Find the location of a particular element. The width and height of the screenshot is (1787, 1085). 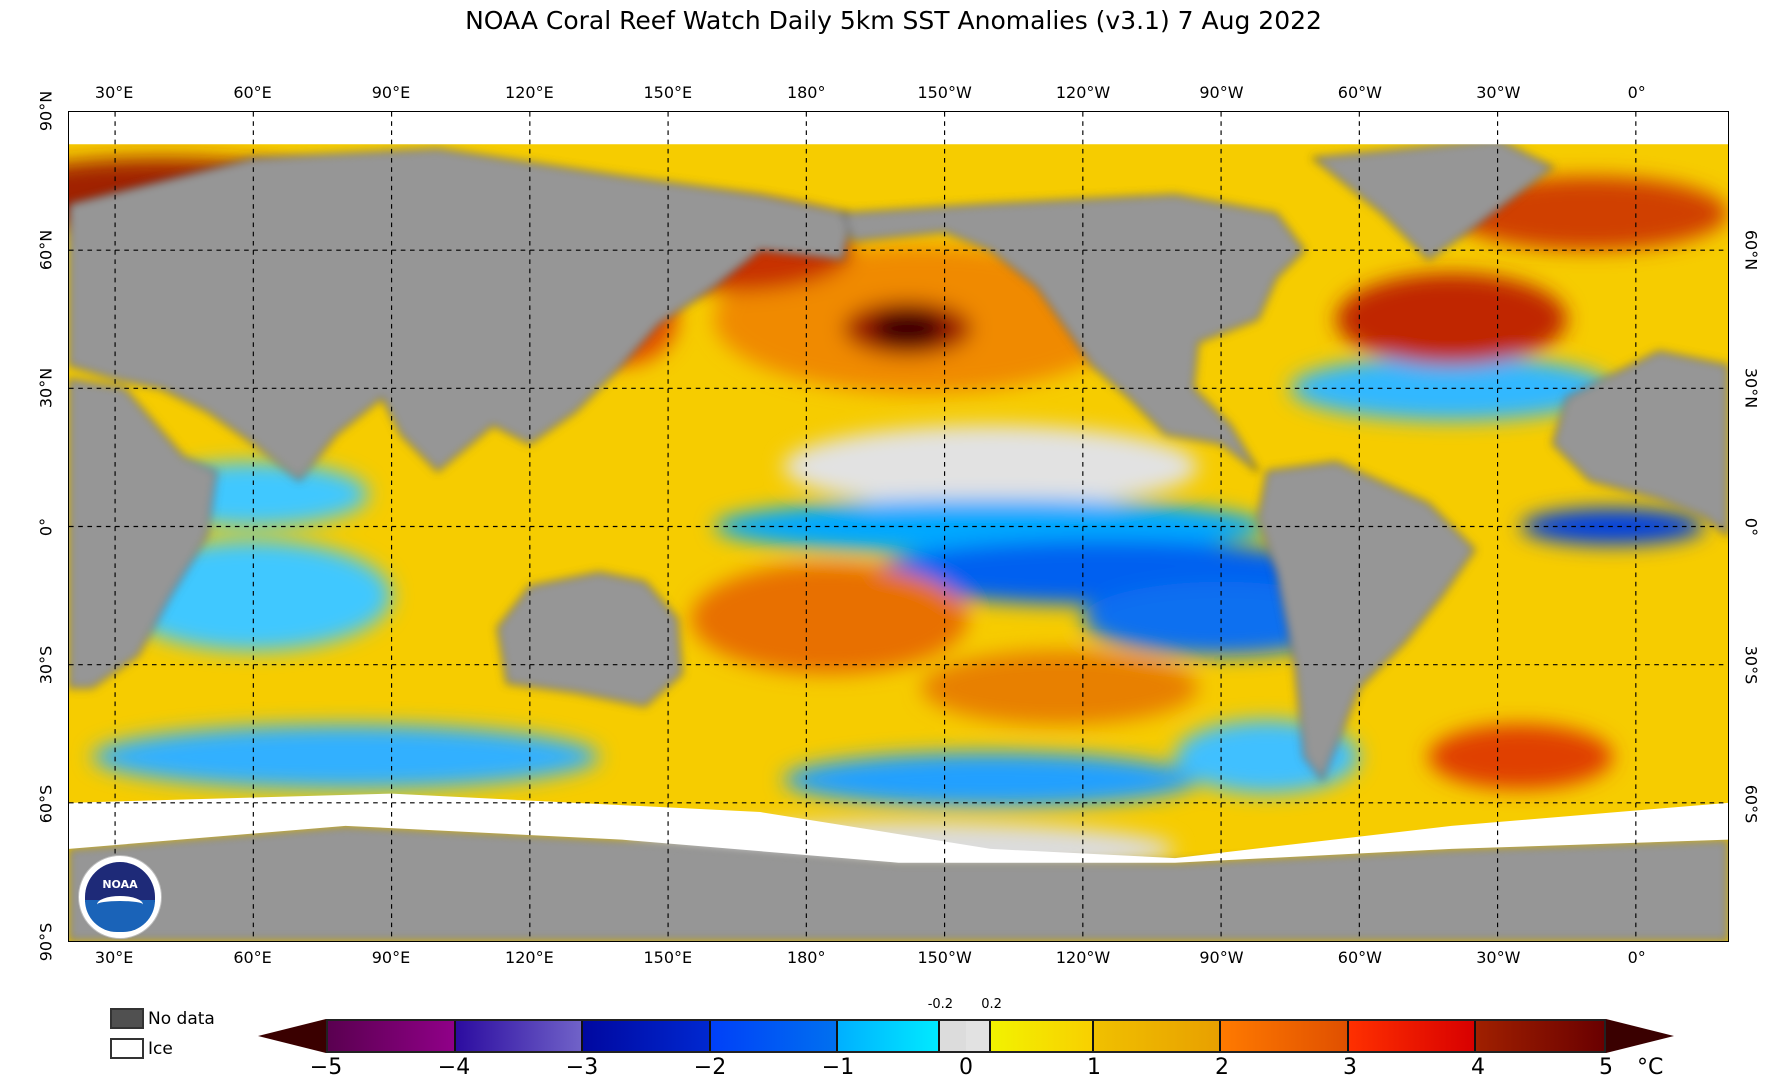

colorbar-tick-label: 4 is located at coordinates (1478, 1067).